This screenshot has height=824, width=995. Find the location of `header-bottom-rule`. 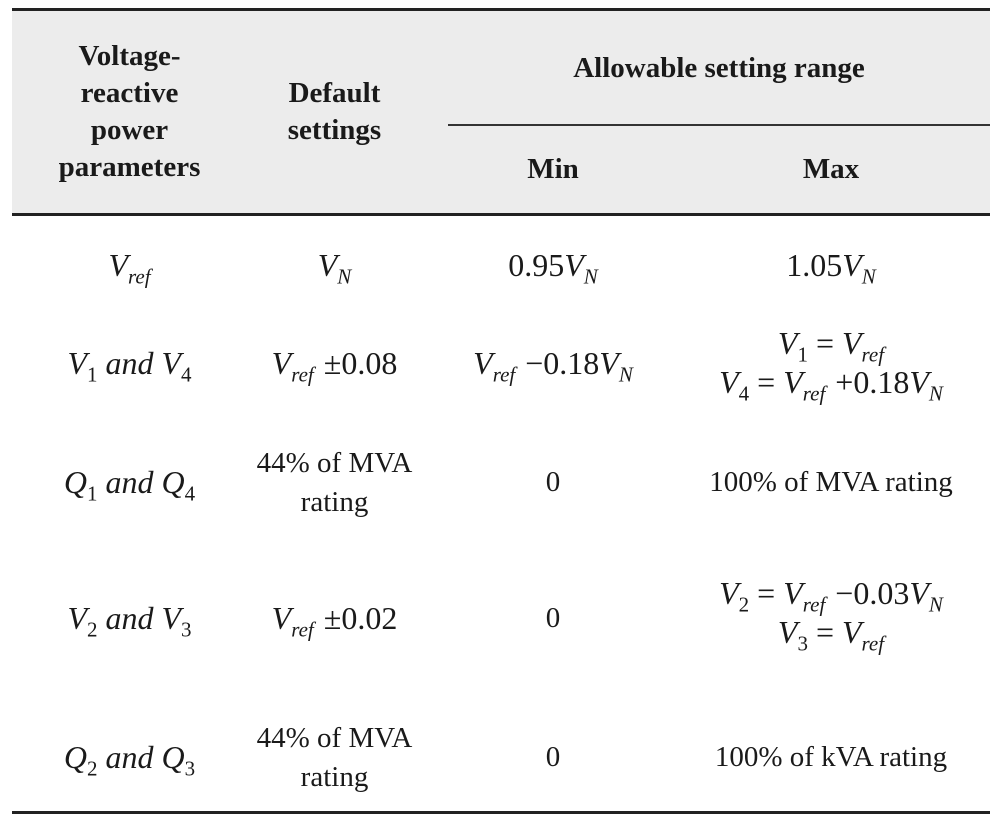

header-bottom-rule is located at coordinates (501, 214).